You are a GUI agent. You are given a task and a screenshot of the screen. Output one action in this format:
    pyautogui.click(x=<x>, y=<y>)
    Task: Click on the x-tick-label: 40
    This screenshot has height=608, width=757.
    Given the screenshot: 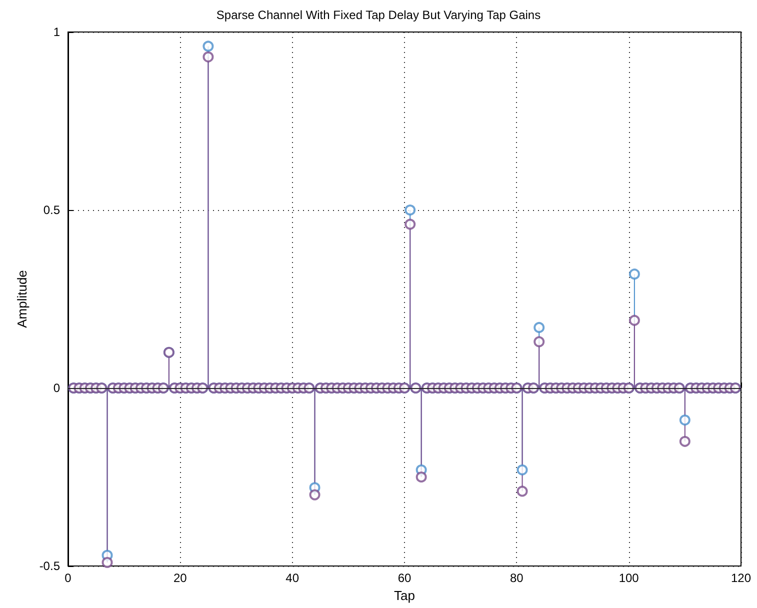 What is the action you would take?
    pyautogui.click(x=293, y=578)
    